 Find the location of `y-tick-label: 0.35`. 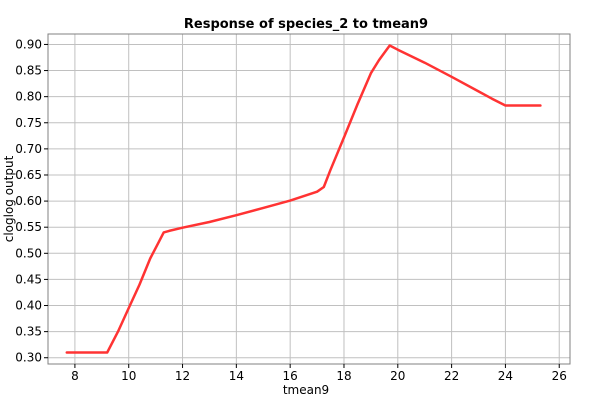

y-tick-label: 0.35 is located at coordinates (28, 332).